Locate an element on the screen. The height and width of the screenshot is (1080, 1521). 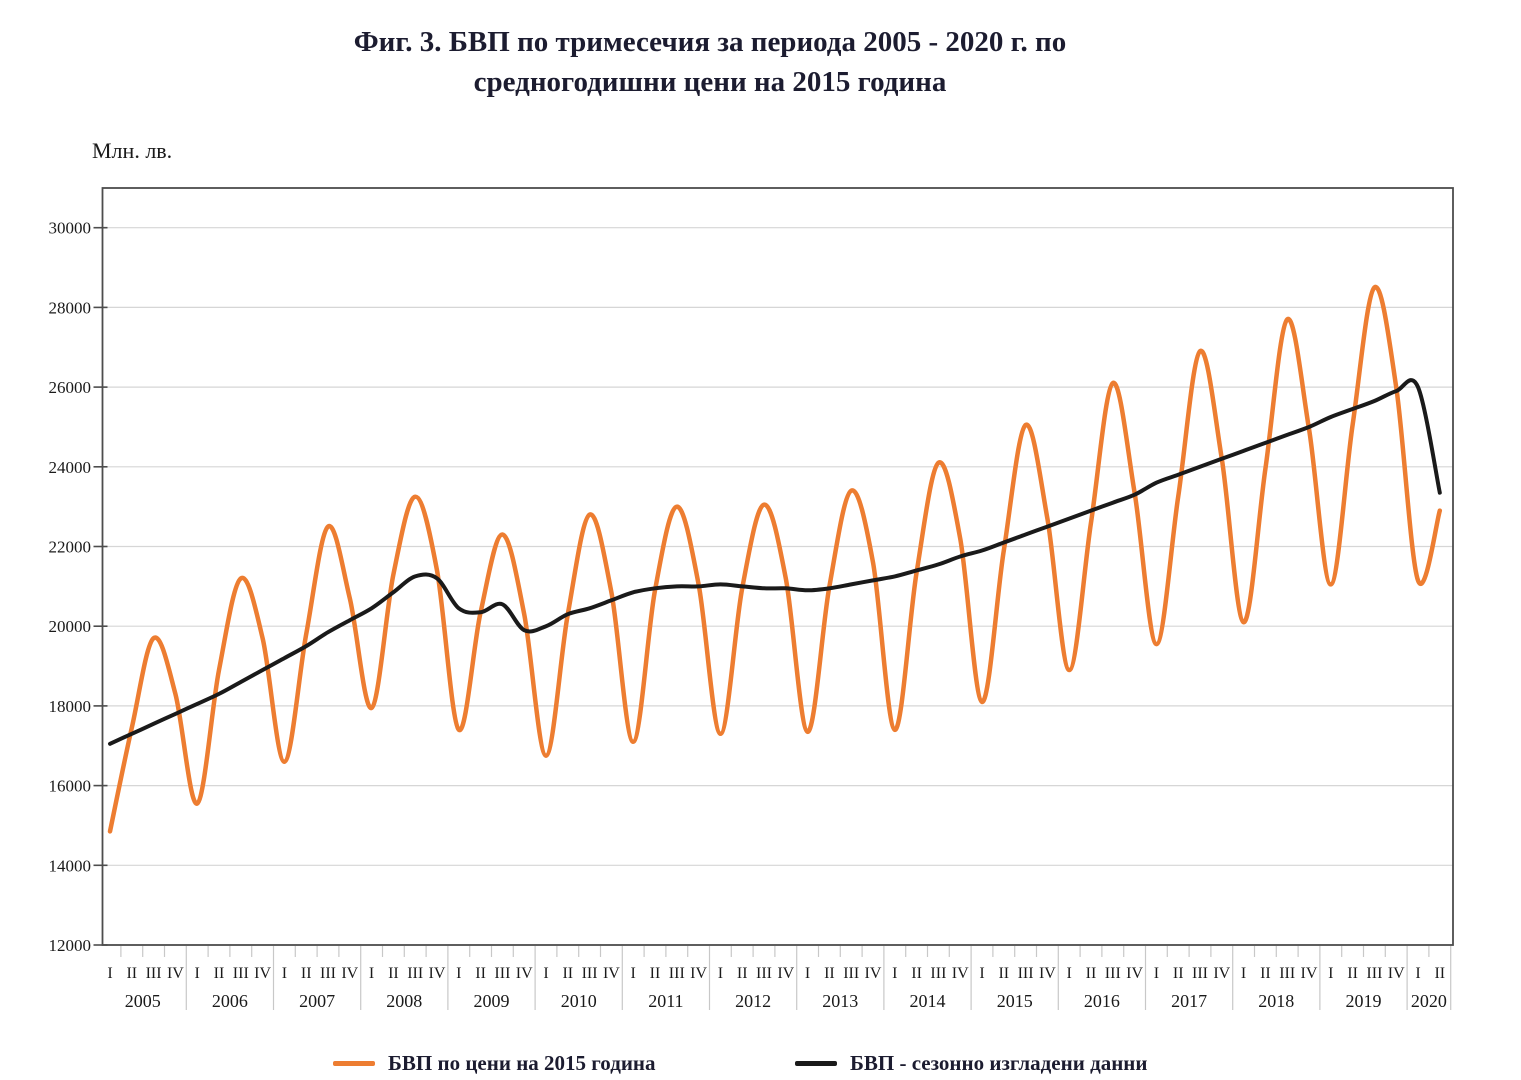
legend-label-sa: БВП - сезонно изгладени данни is located at coordinates (999, 1062).